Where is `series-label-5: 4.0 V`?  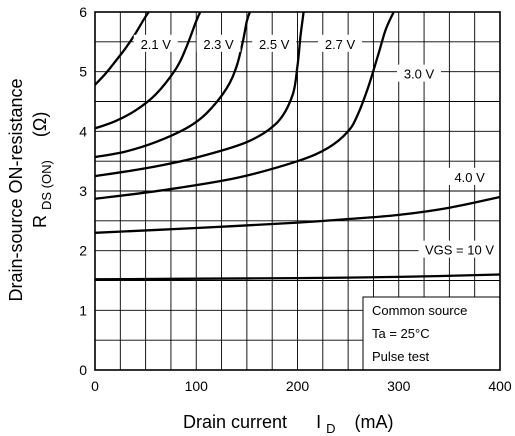 series-label-5: 4.0 V is located at coordinates (469, 177).